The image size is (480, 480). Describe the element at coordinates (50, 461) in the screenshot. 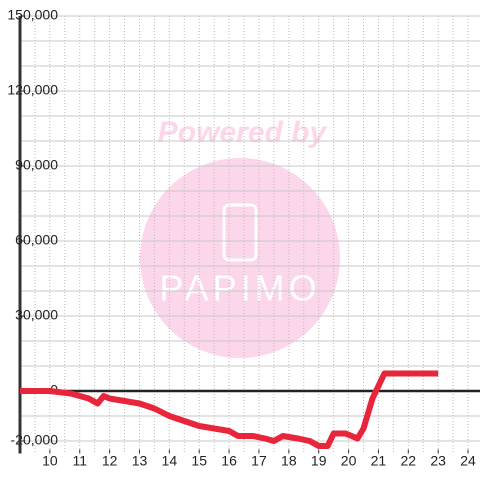

I see `x-tick-label: 10` at that location.